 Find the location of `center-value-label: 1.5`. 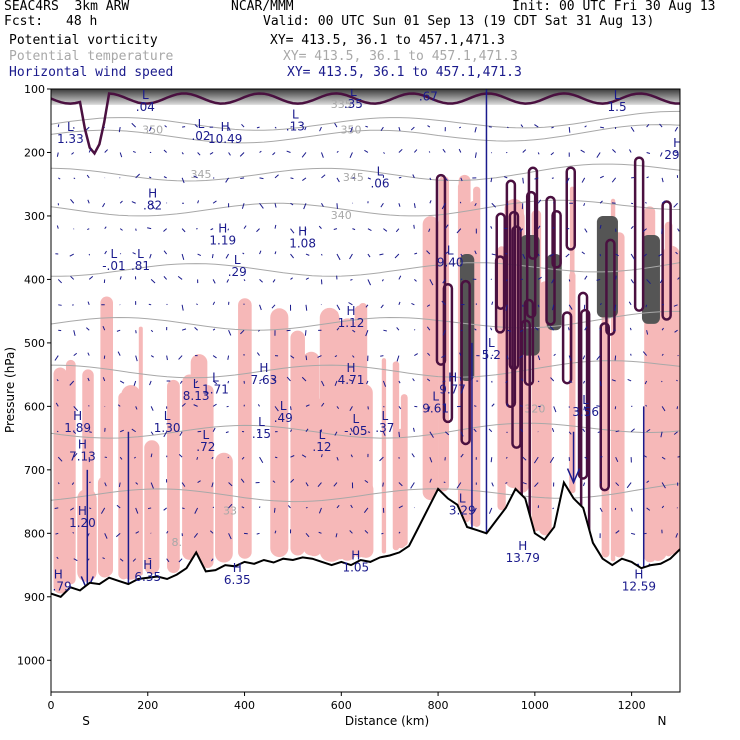

center-value-label: 1.5 is located at coordinates (617, 107).